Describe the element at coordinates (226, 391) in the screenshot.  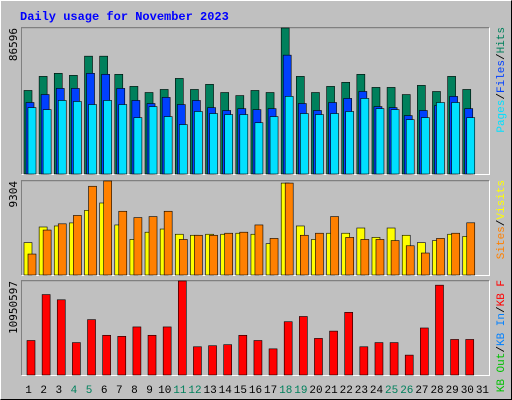
I see `x-tick-label: 14` at that location.